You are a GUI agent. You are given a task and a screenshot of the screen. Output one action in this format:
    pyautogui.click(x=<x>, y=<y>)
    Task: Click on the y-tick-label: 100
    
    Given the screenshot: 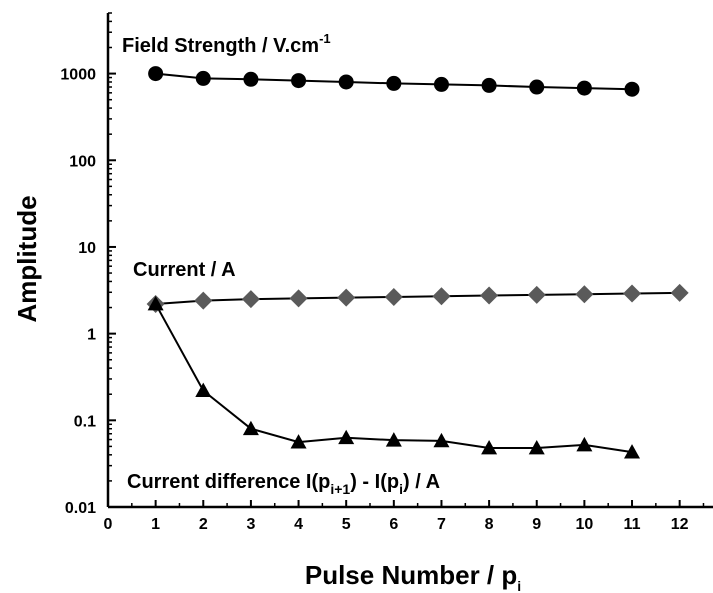 What is the action you would take?
    pyautogui.click(x=82, y=161)
    